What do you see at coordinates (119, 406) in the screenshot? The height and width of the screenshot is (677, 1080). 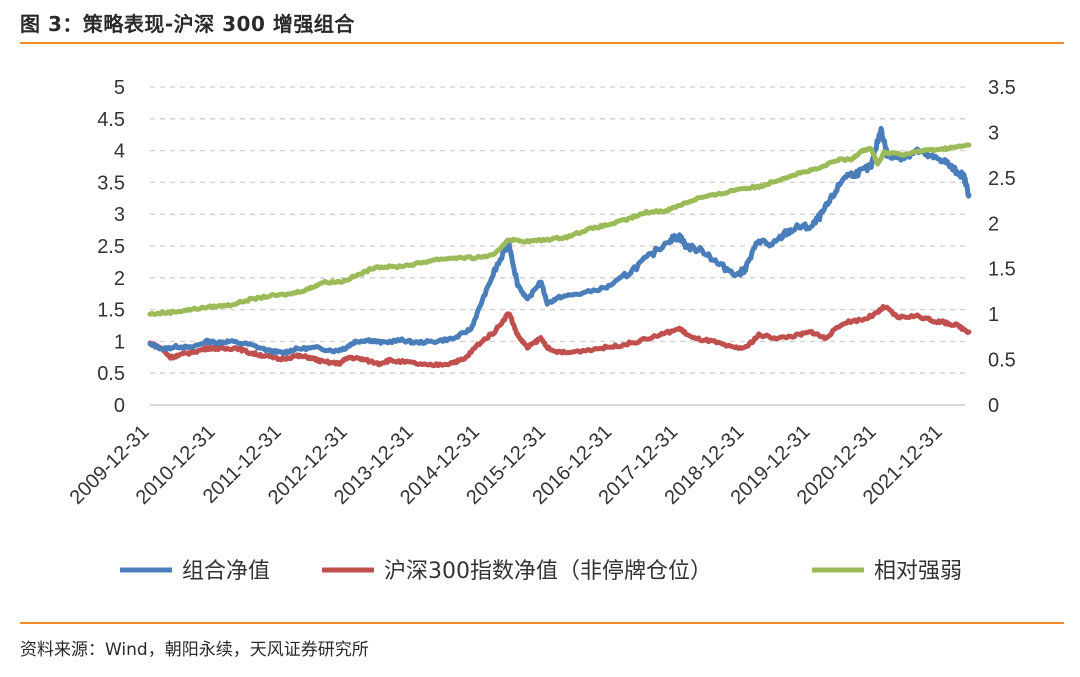 I see `y-left-tick-label: 0` at bounding box center [119, 406].